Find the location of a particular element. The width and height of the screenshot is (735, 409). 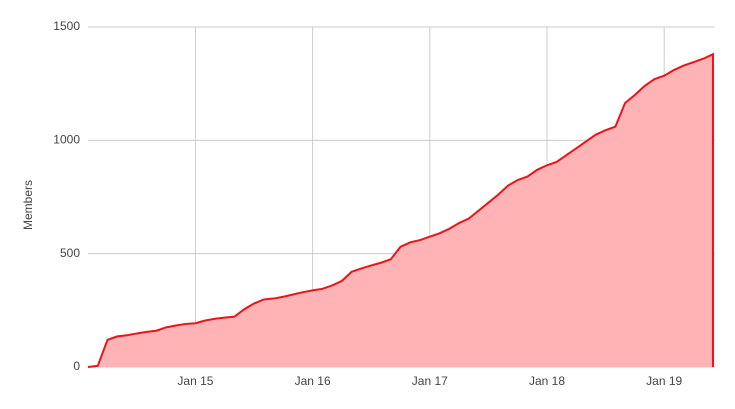

y-tick-label: 0 is located at coordinates (76, 366).